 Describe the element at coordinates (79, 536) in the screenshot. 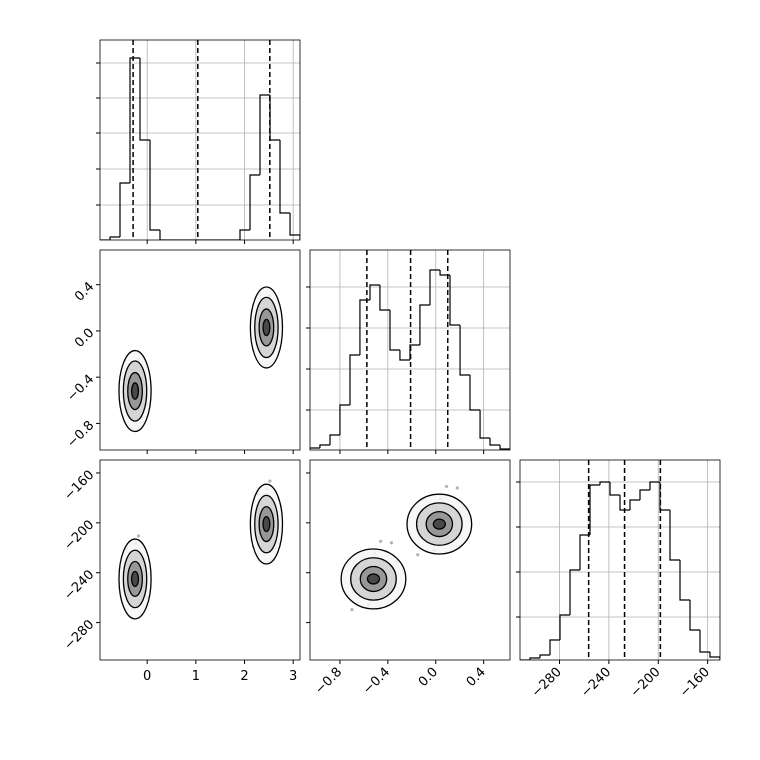

I see `y-tick-label: −200` at that location.